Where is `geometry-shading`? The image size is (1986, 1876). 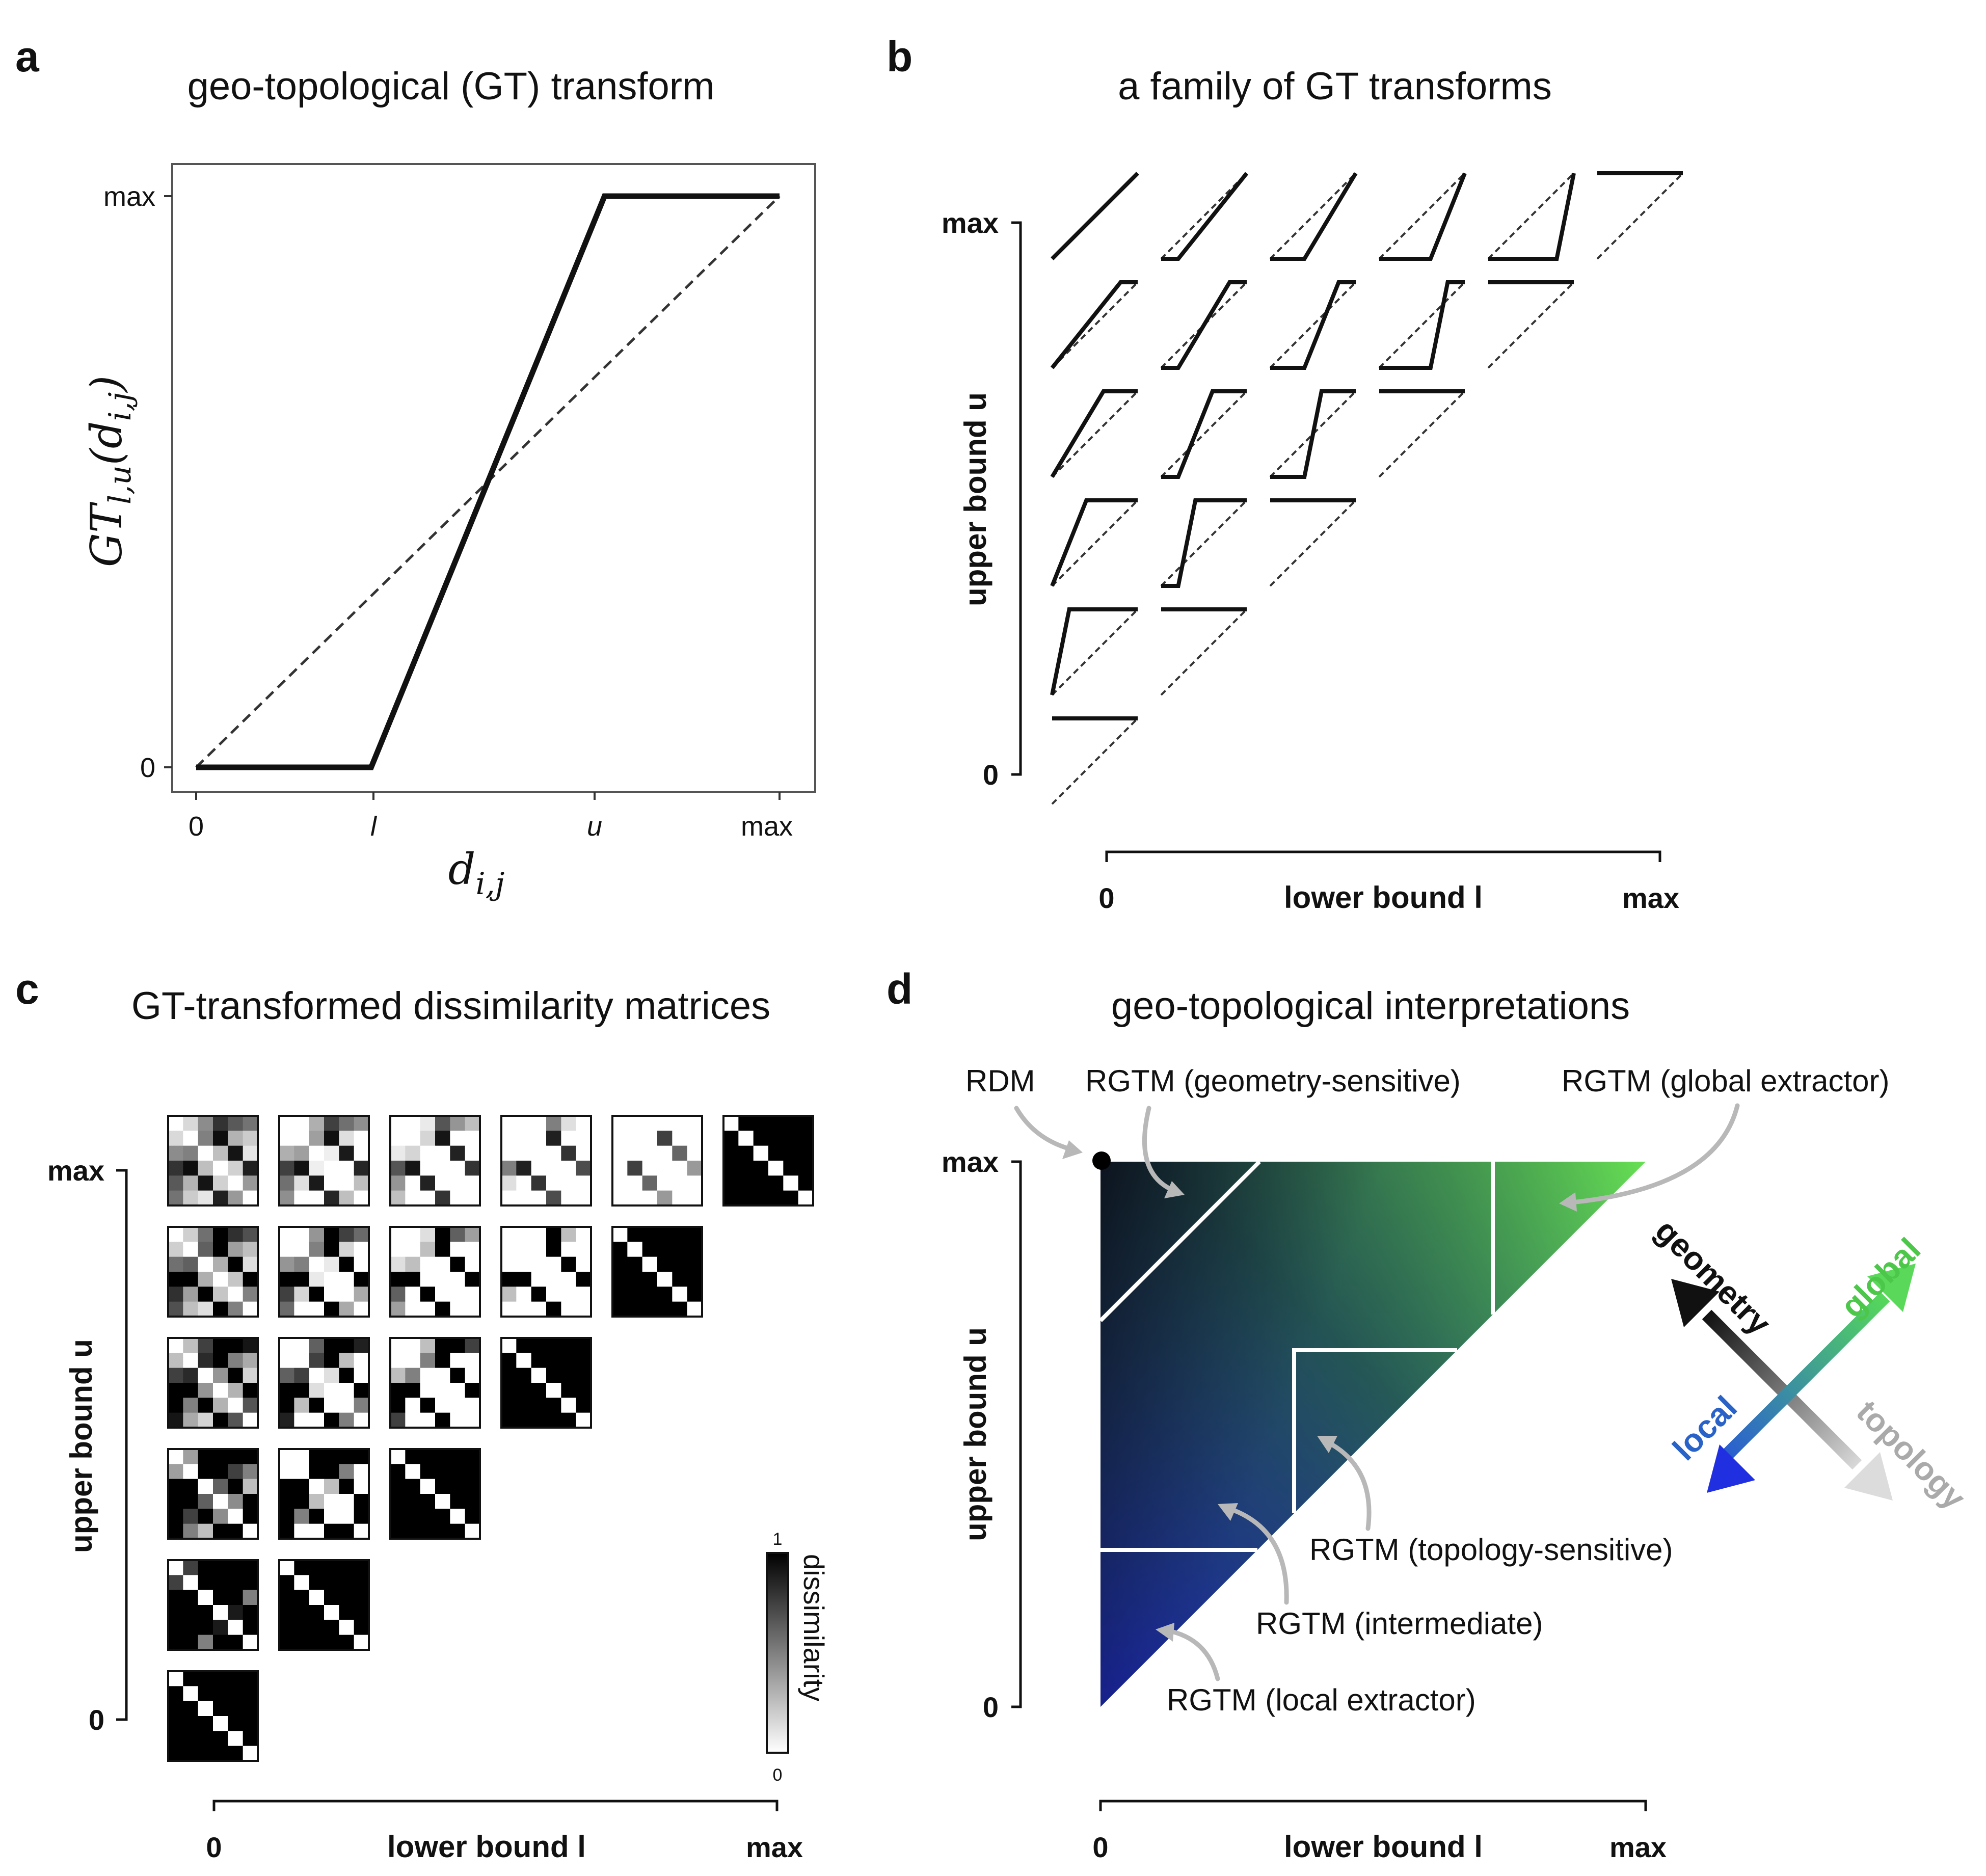 geometry-shading is located at coordinates (1373, 1435).